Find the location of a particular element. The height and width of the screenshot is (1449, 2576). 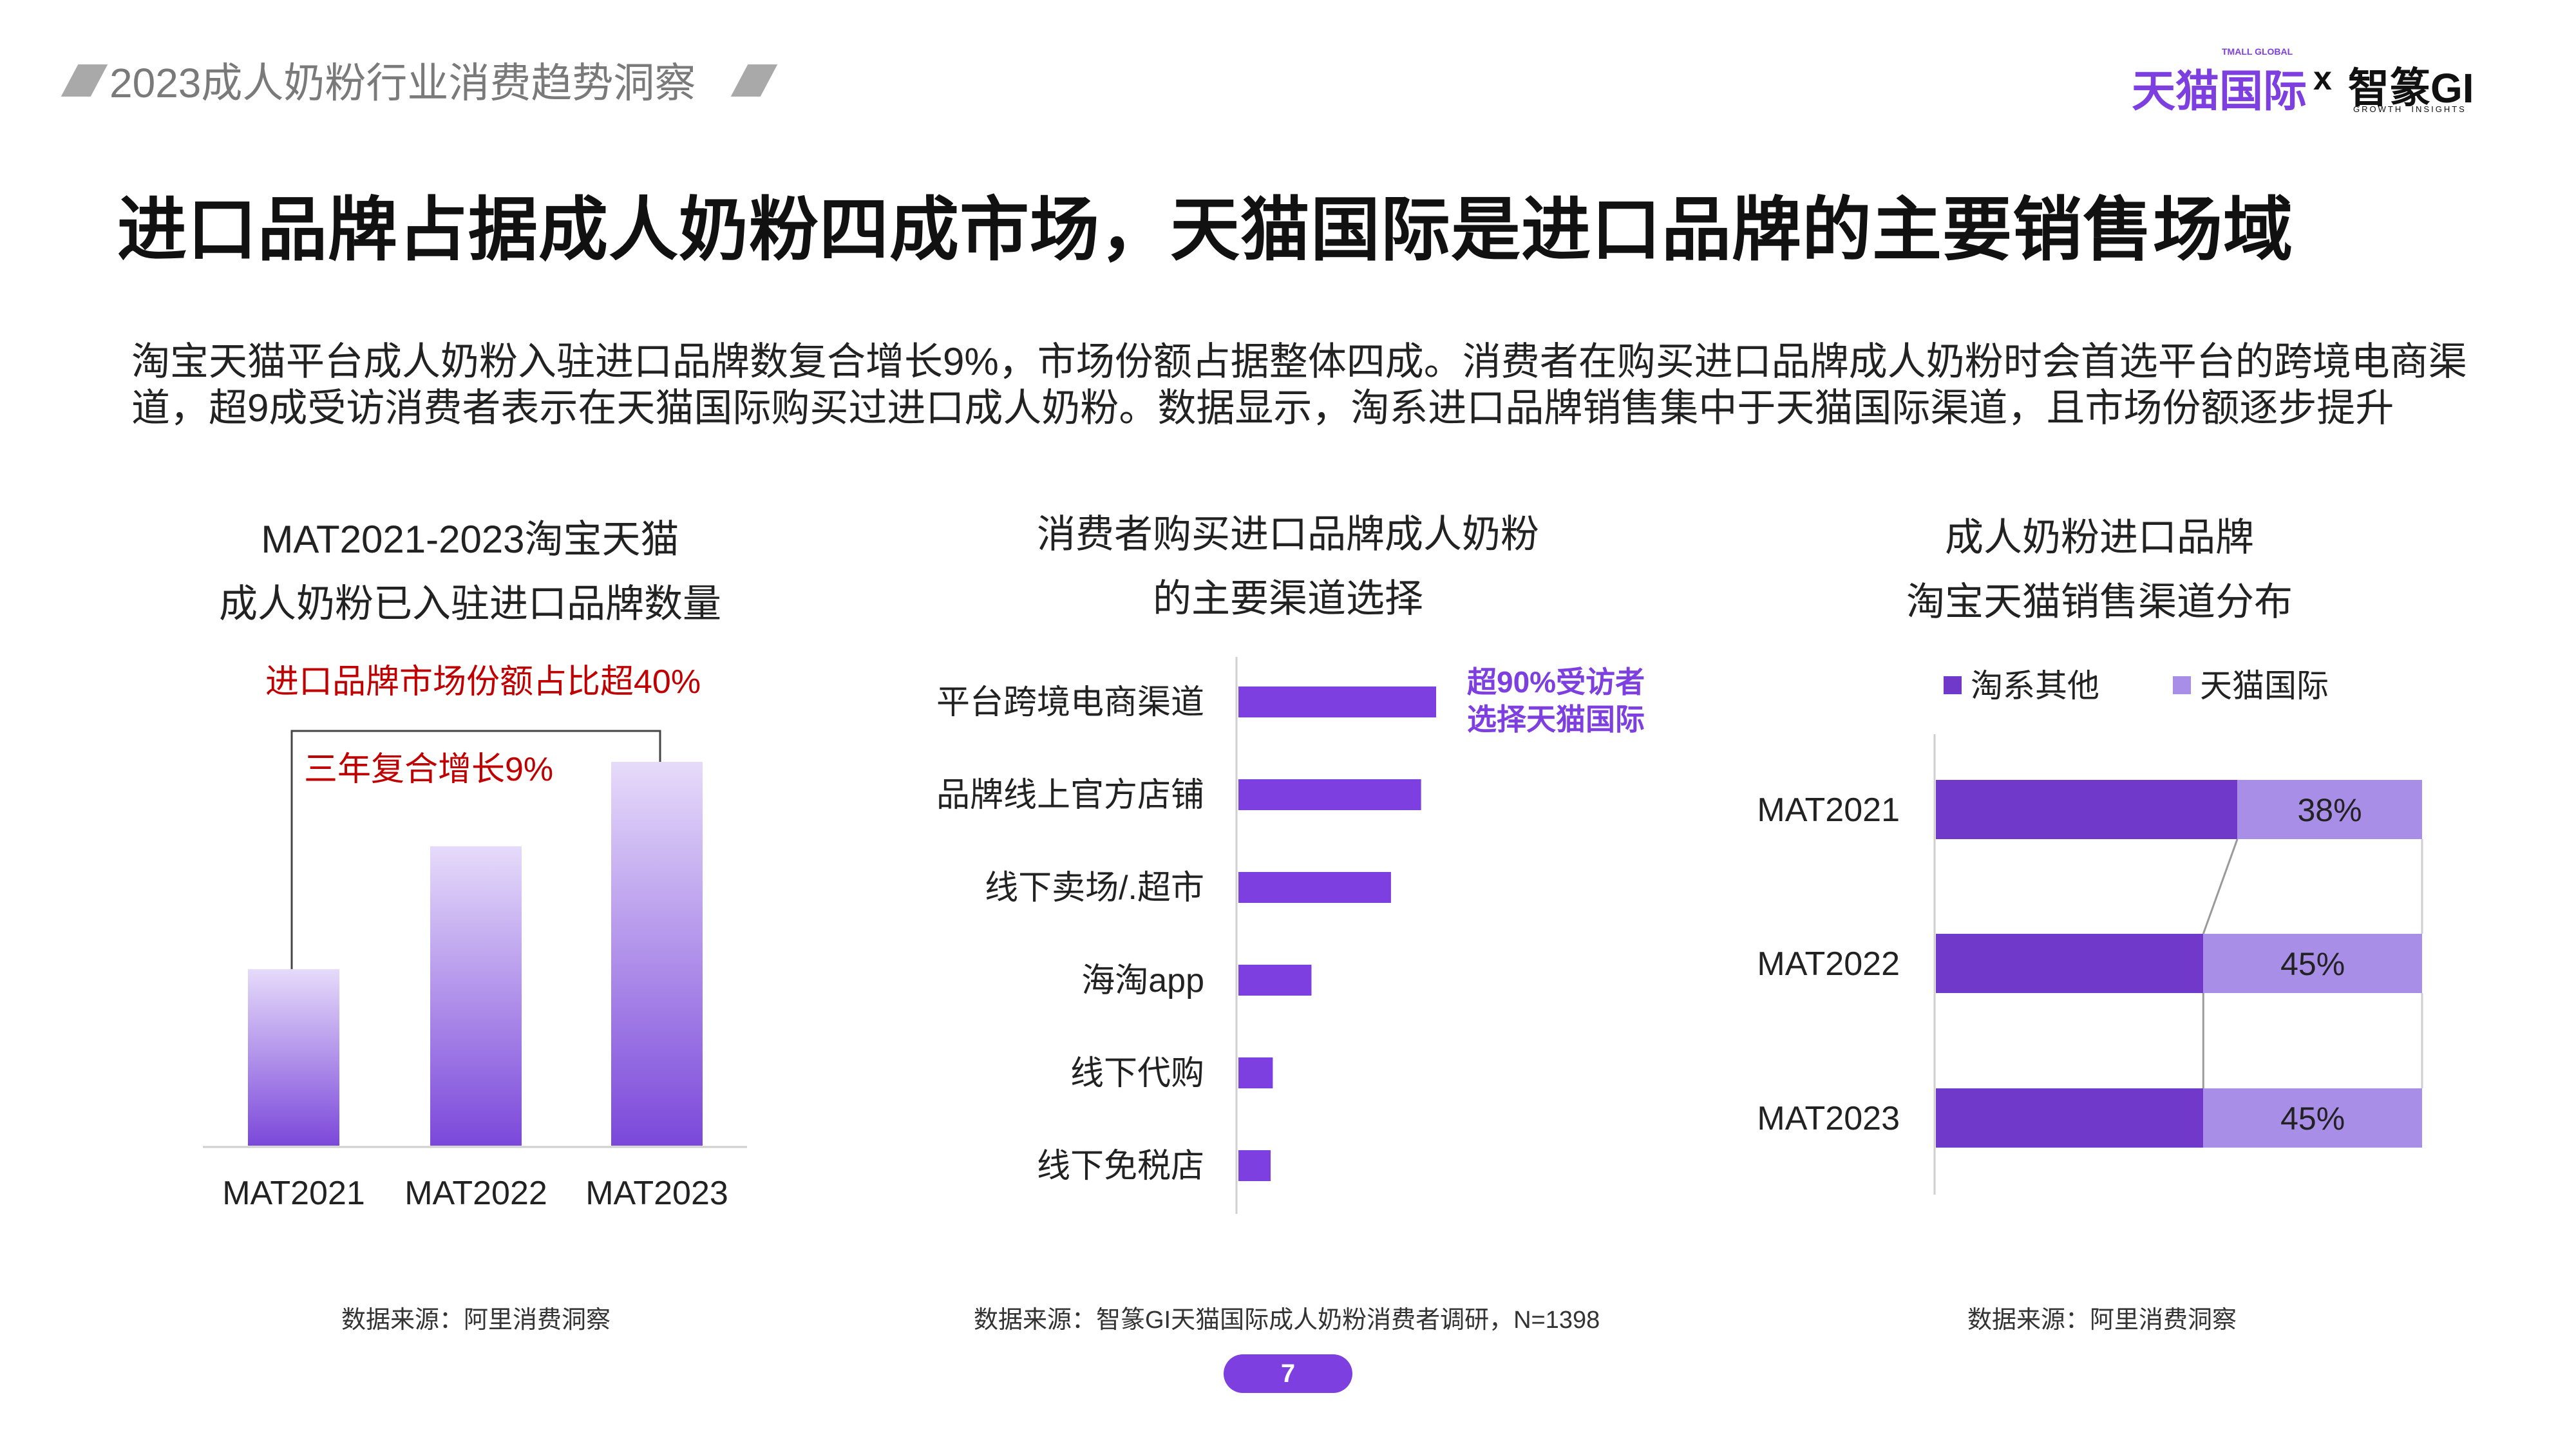

stack-connector is located at coordinates (2220, 886).